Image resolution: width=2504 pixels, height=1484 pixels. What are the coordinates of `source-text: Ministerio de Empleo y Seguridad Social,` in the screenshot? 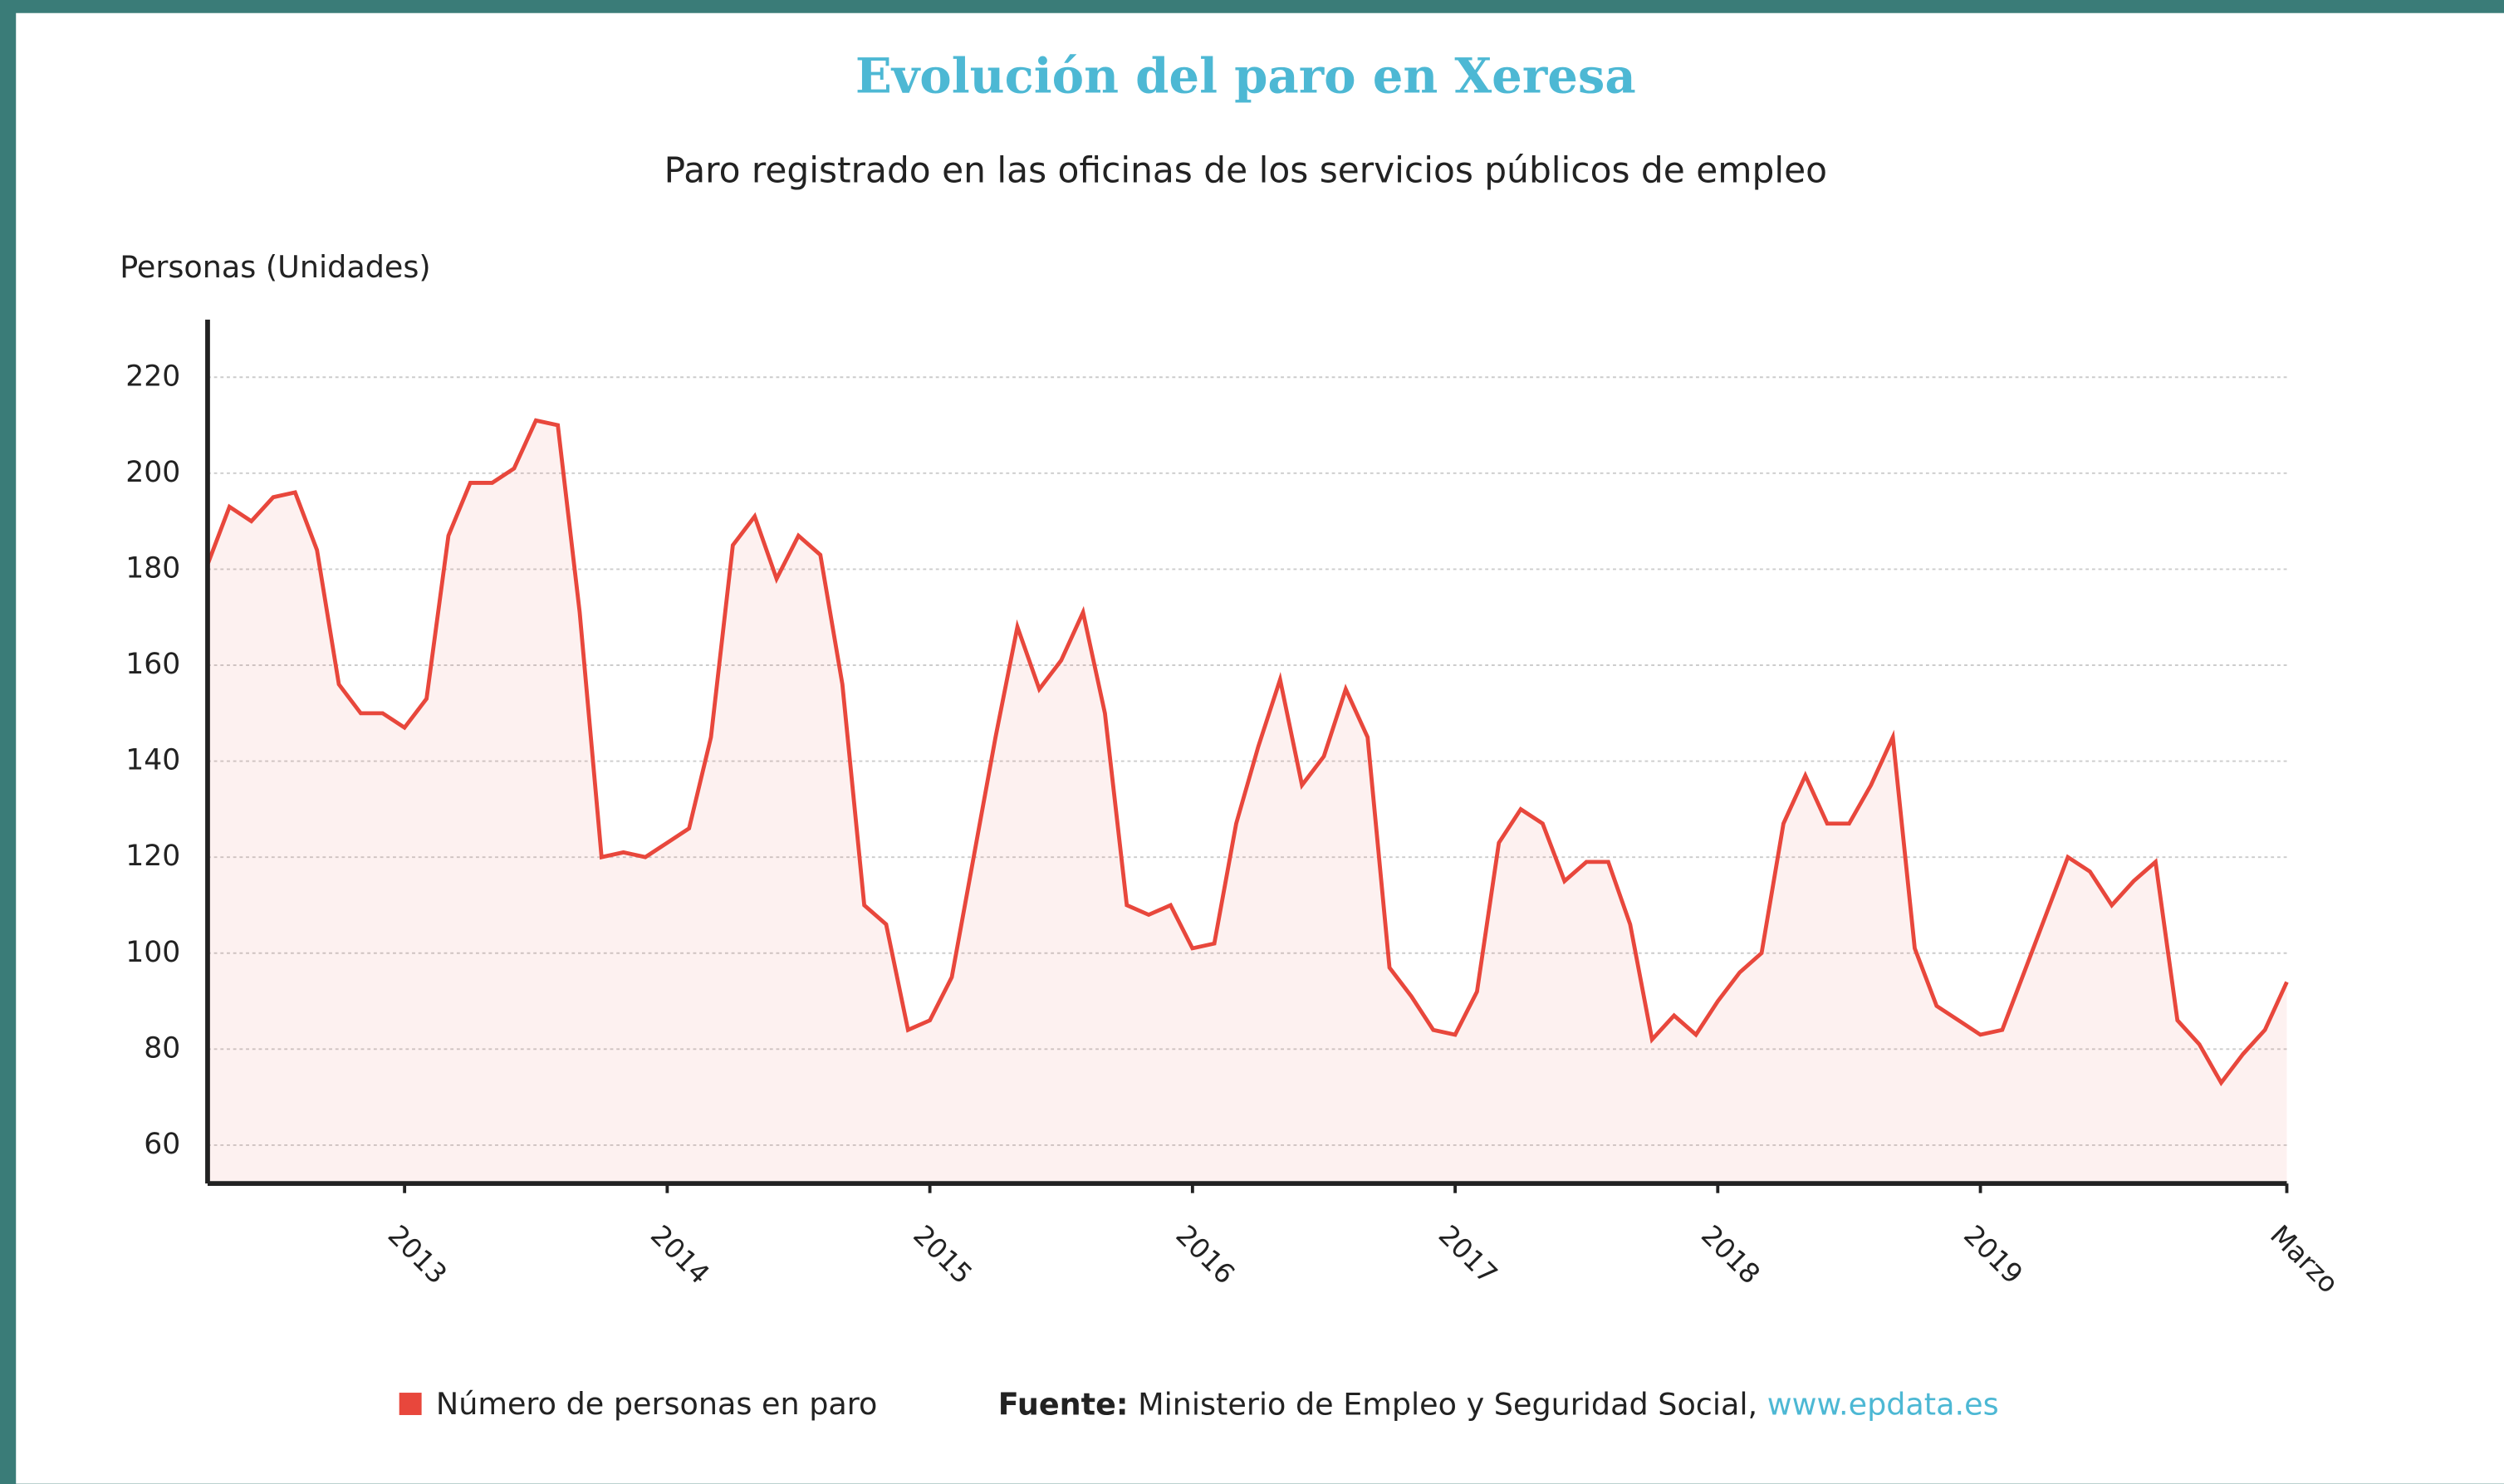 It's located at (1447, 1404).